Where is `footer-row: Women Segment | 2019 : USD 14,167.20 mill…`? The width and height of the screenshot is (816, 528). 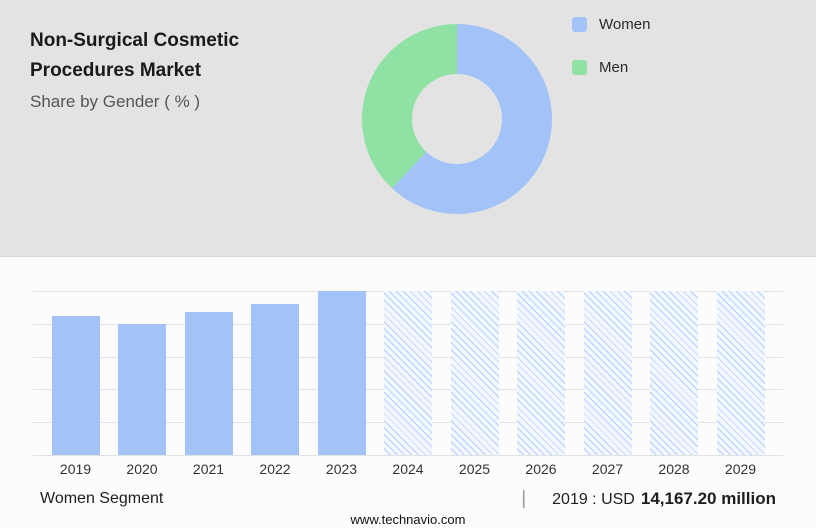
footer-row: Women Segment | 2019 : USD 14,167.20 mill… is located at coordinates (408, 498).